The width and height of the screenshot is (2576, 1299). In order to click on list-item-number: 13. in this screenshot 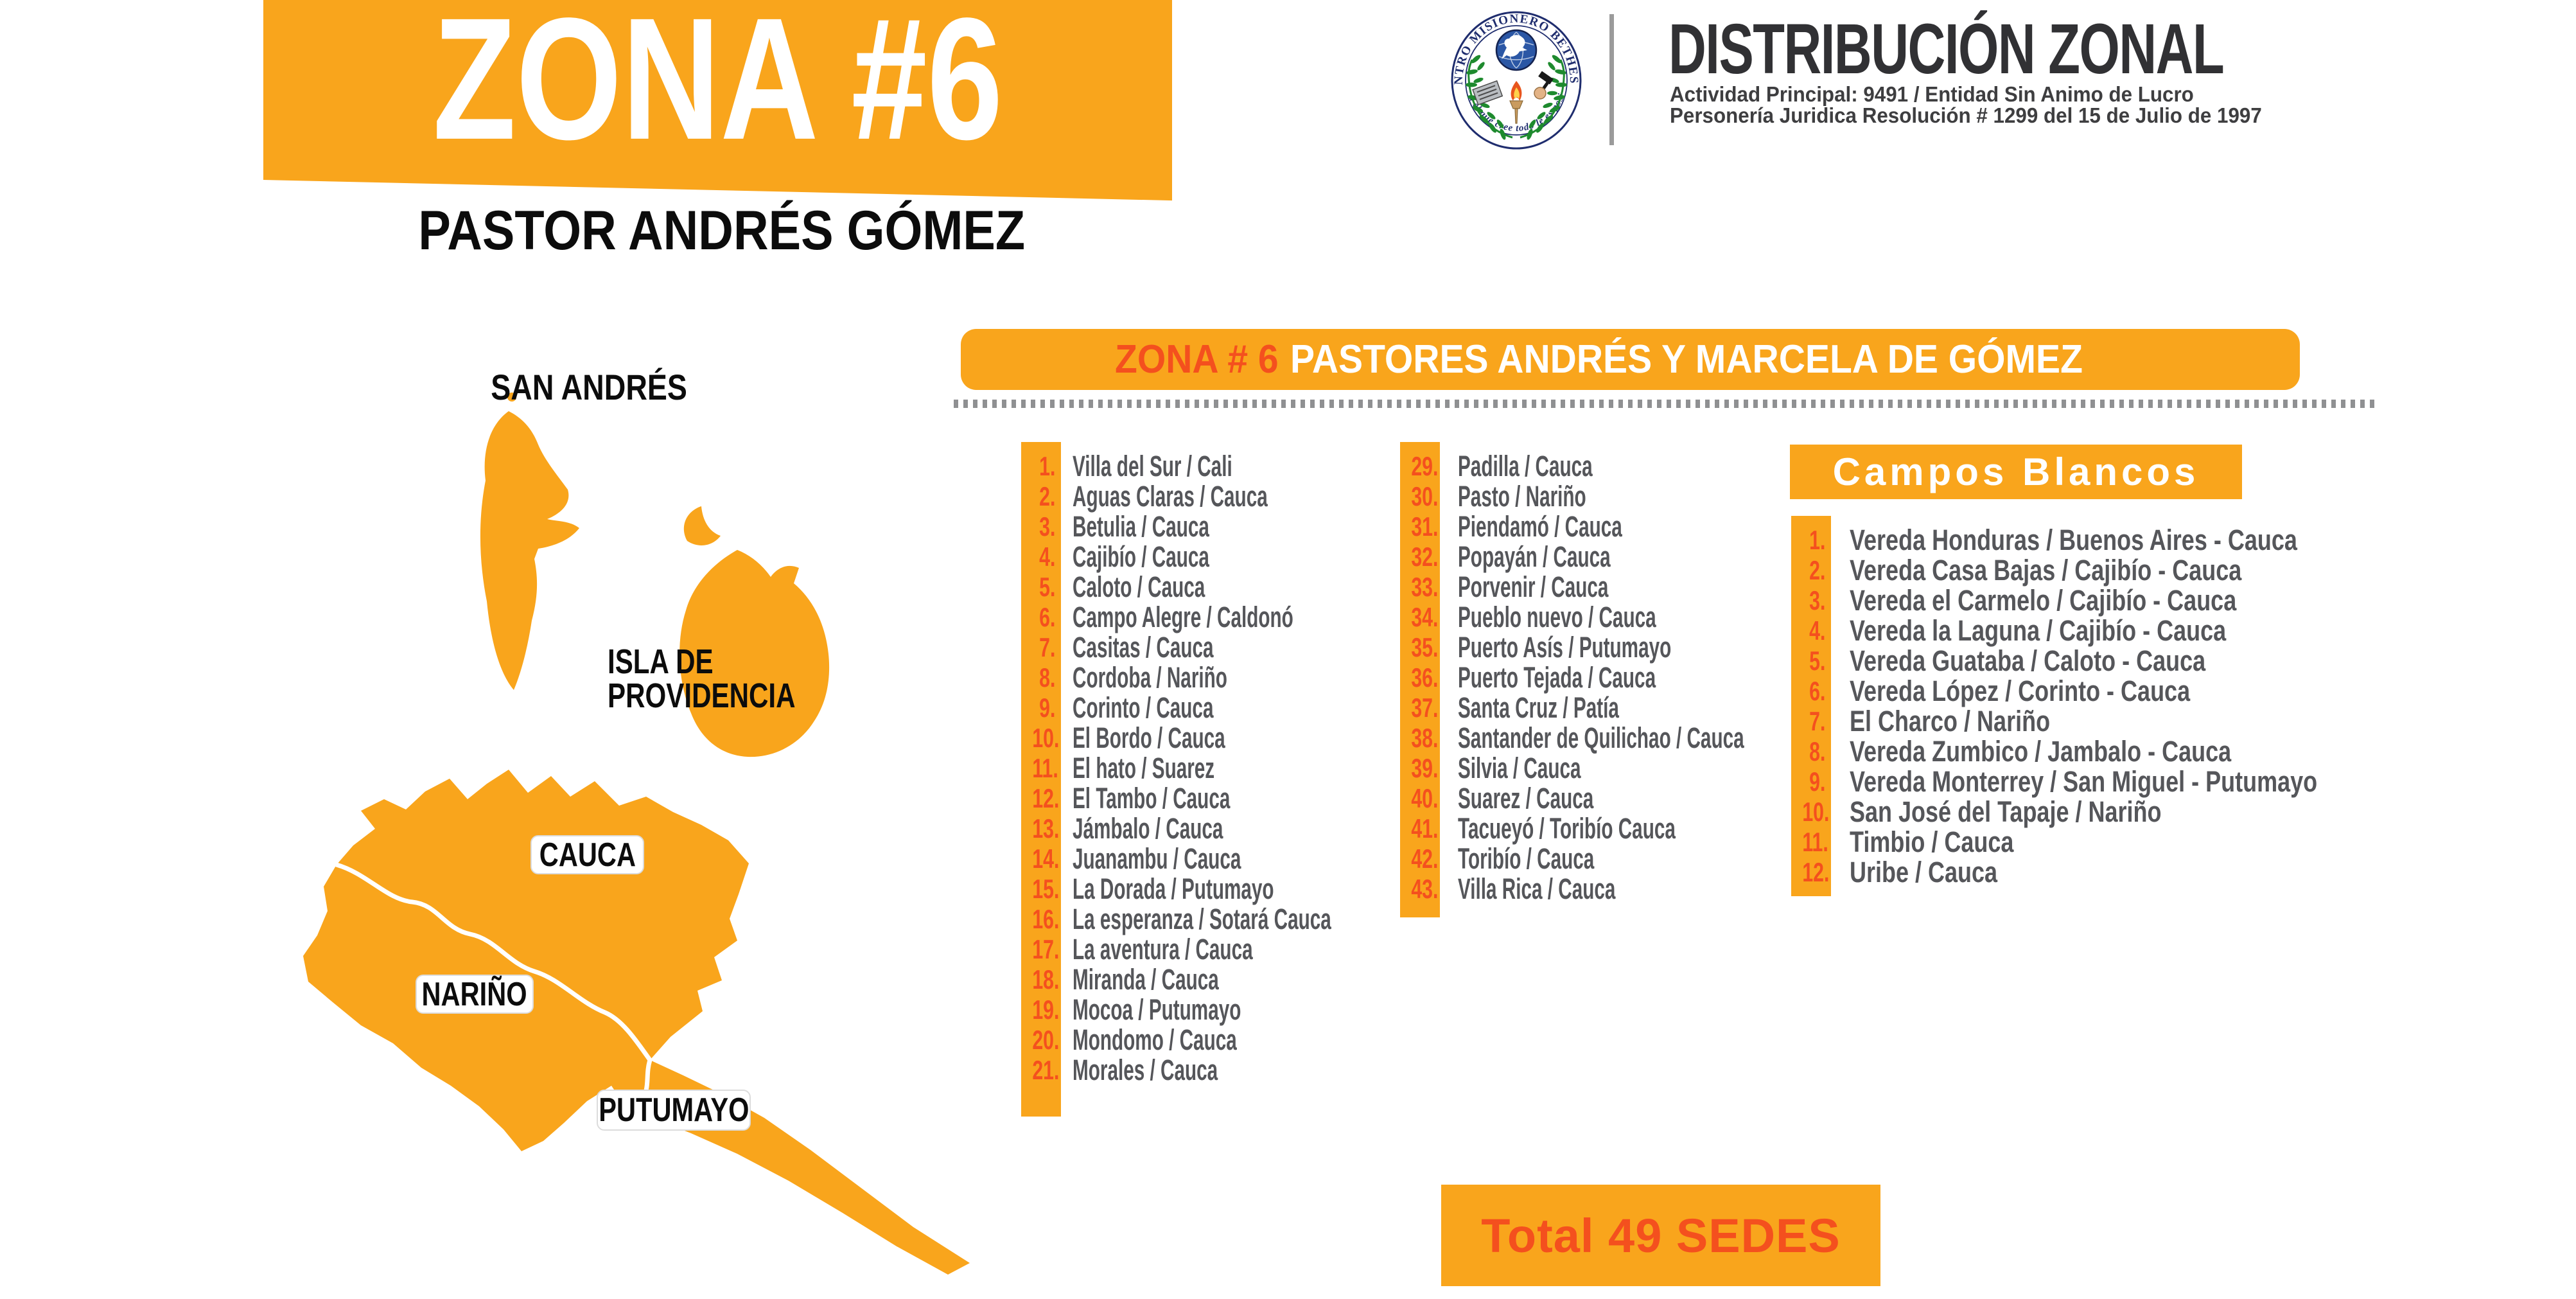, I will do `click(1046, 829)`.